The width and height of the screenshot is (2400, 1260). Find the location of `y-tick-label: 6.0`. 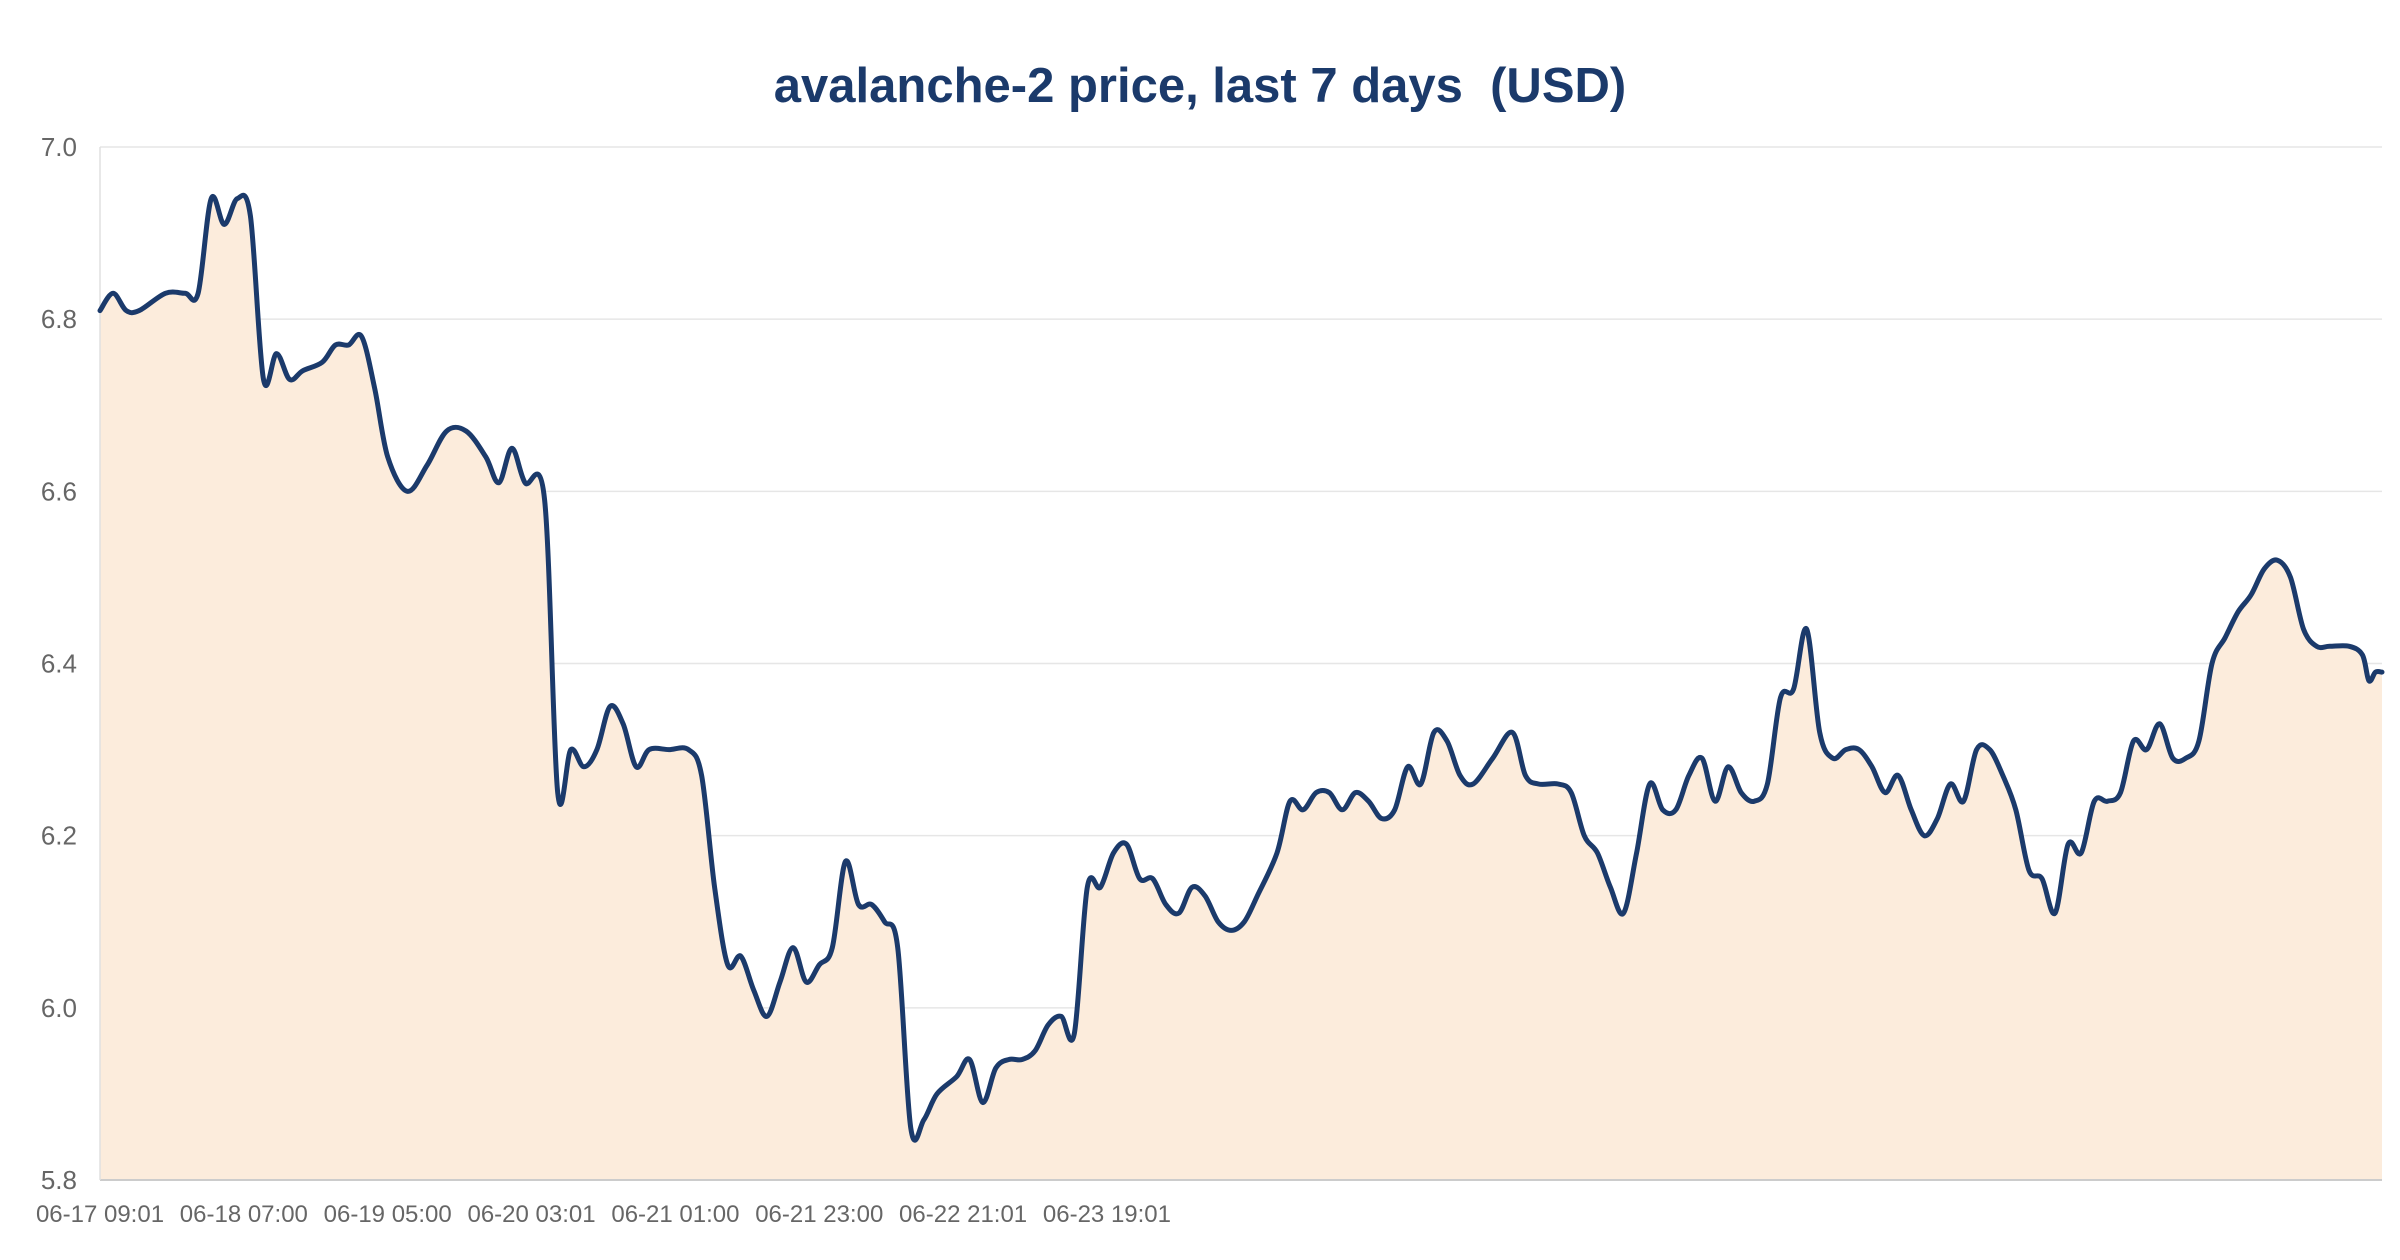

y-tick-label: 6.0 is located at coordinates (59, 1008).